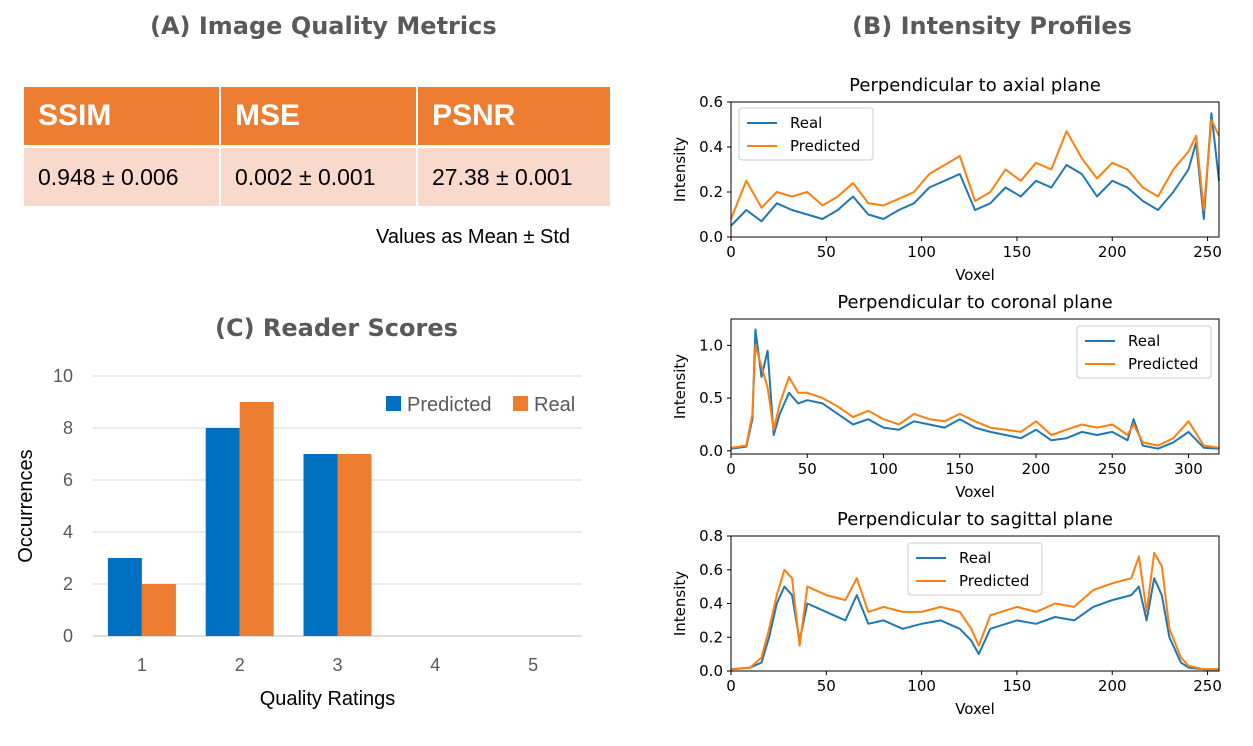 The width and height of the screenshot is (1253, 746). Describe the element at coordinates (974, 624) in the screenshot. I see `plot2-line-real` at that location.